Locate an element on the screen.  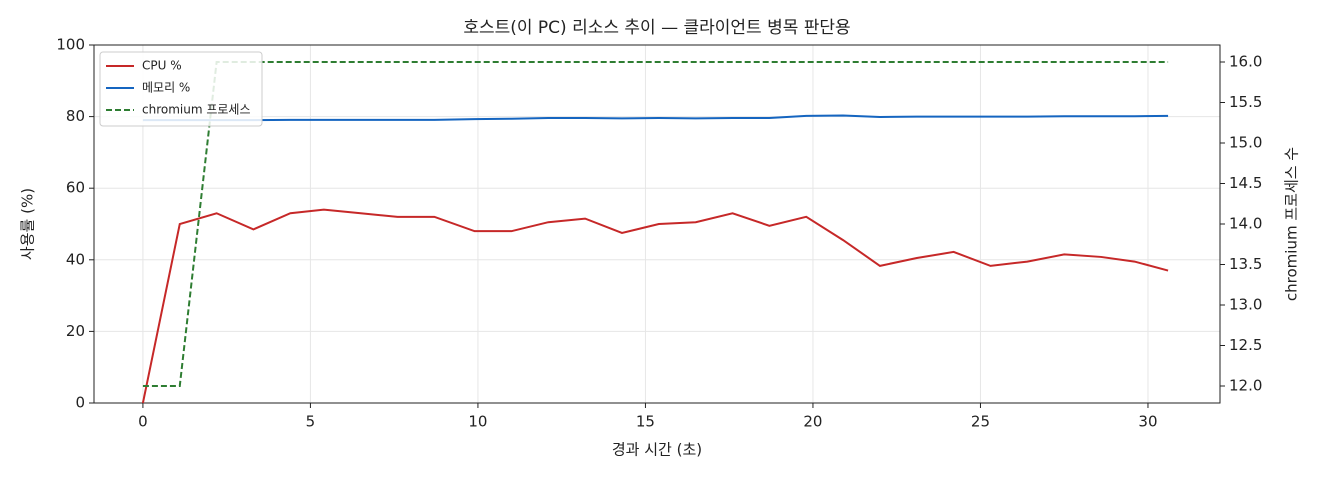
y-tick-label: 0 is located at coordinates (80, 403).